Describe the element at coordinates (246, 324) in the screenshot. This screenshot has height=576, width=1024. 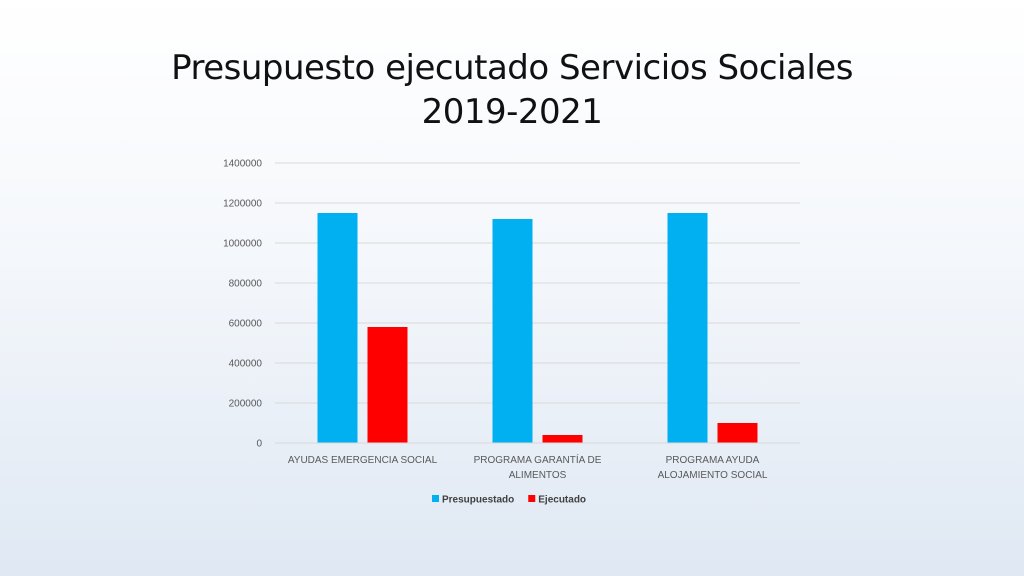
I see `y-tick-label: 600000` at that location.